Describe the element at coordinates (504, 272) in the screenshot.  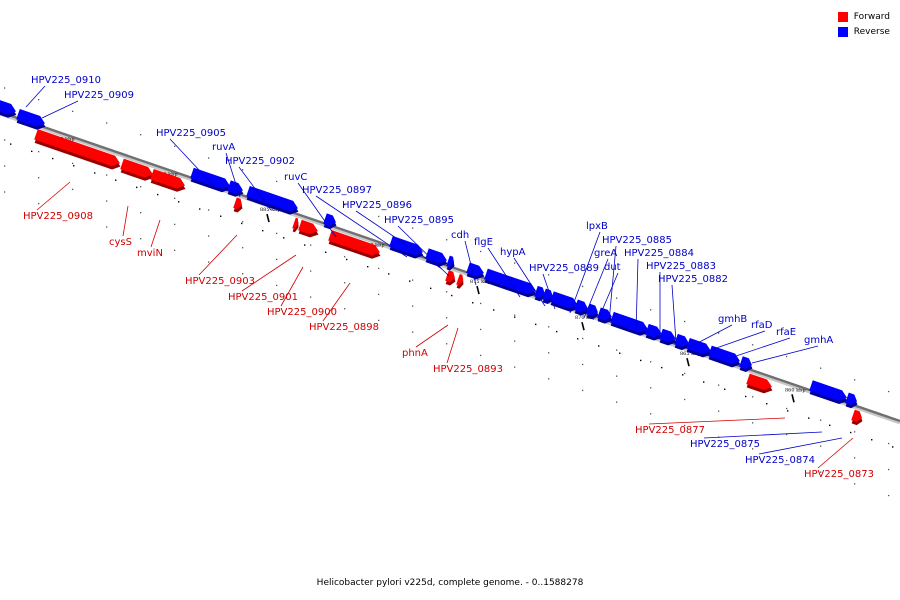
I see `leader-line-flgE` at that location.